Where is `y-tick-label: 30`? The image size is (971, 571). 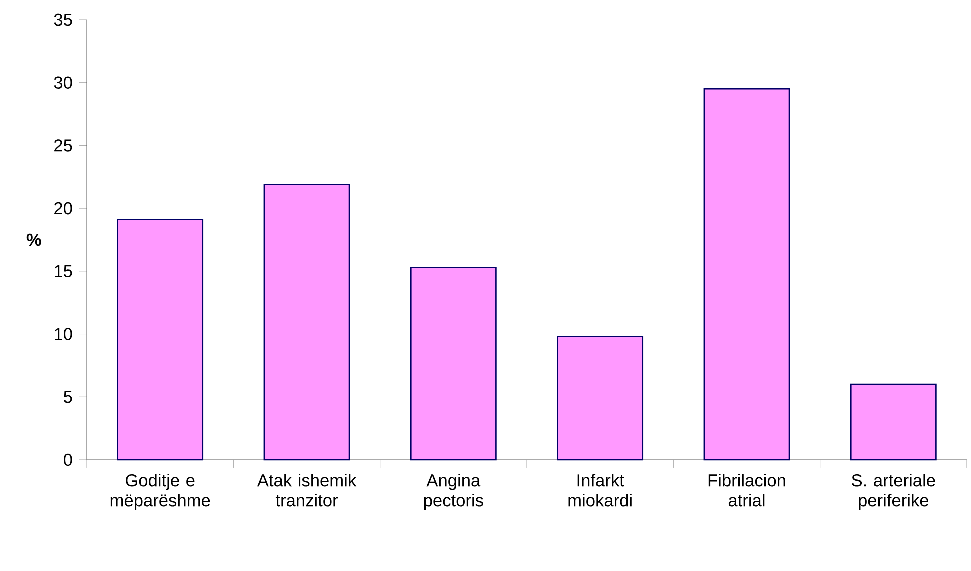
y-tick-label: 30 is located at coordinates (63, 82).